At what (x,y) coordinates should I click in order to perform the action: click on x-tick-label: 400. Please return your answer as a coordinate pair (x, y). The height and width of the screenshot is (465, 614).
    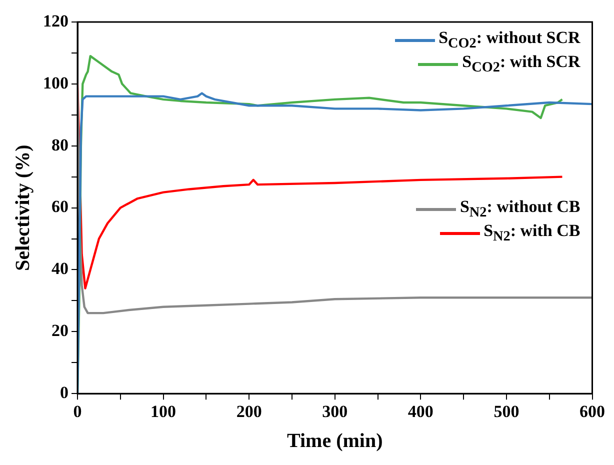
    Looking at the image, I should click on (421, 412).